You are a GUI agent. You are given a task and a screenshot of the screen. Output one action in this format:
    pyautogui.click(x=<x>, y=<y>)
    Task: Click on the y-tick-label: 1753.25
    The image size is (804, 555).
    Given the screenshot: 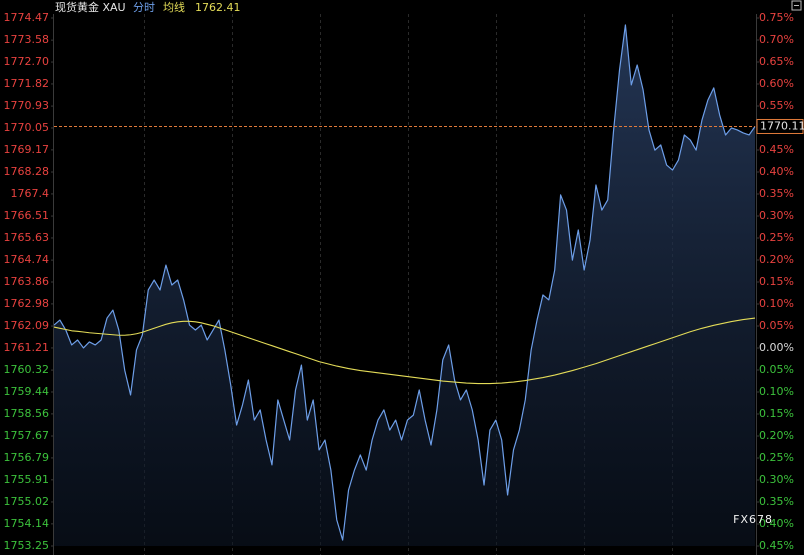 What is the action you would take?
    pyautogui.click(x=27, y=545)
    